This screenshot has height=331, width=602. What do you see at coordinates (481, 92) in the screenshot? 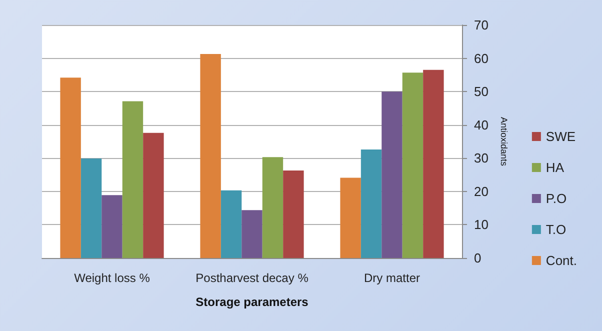
I see `y-tick-label: 50` at bounding box center [481, 92].